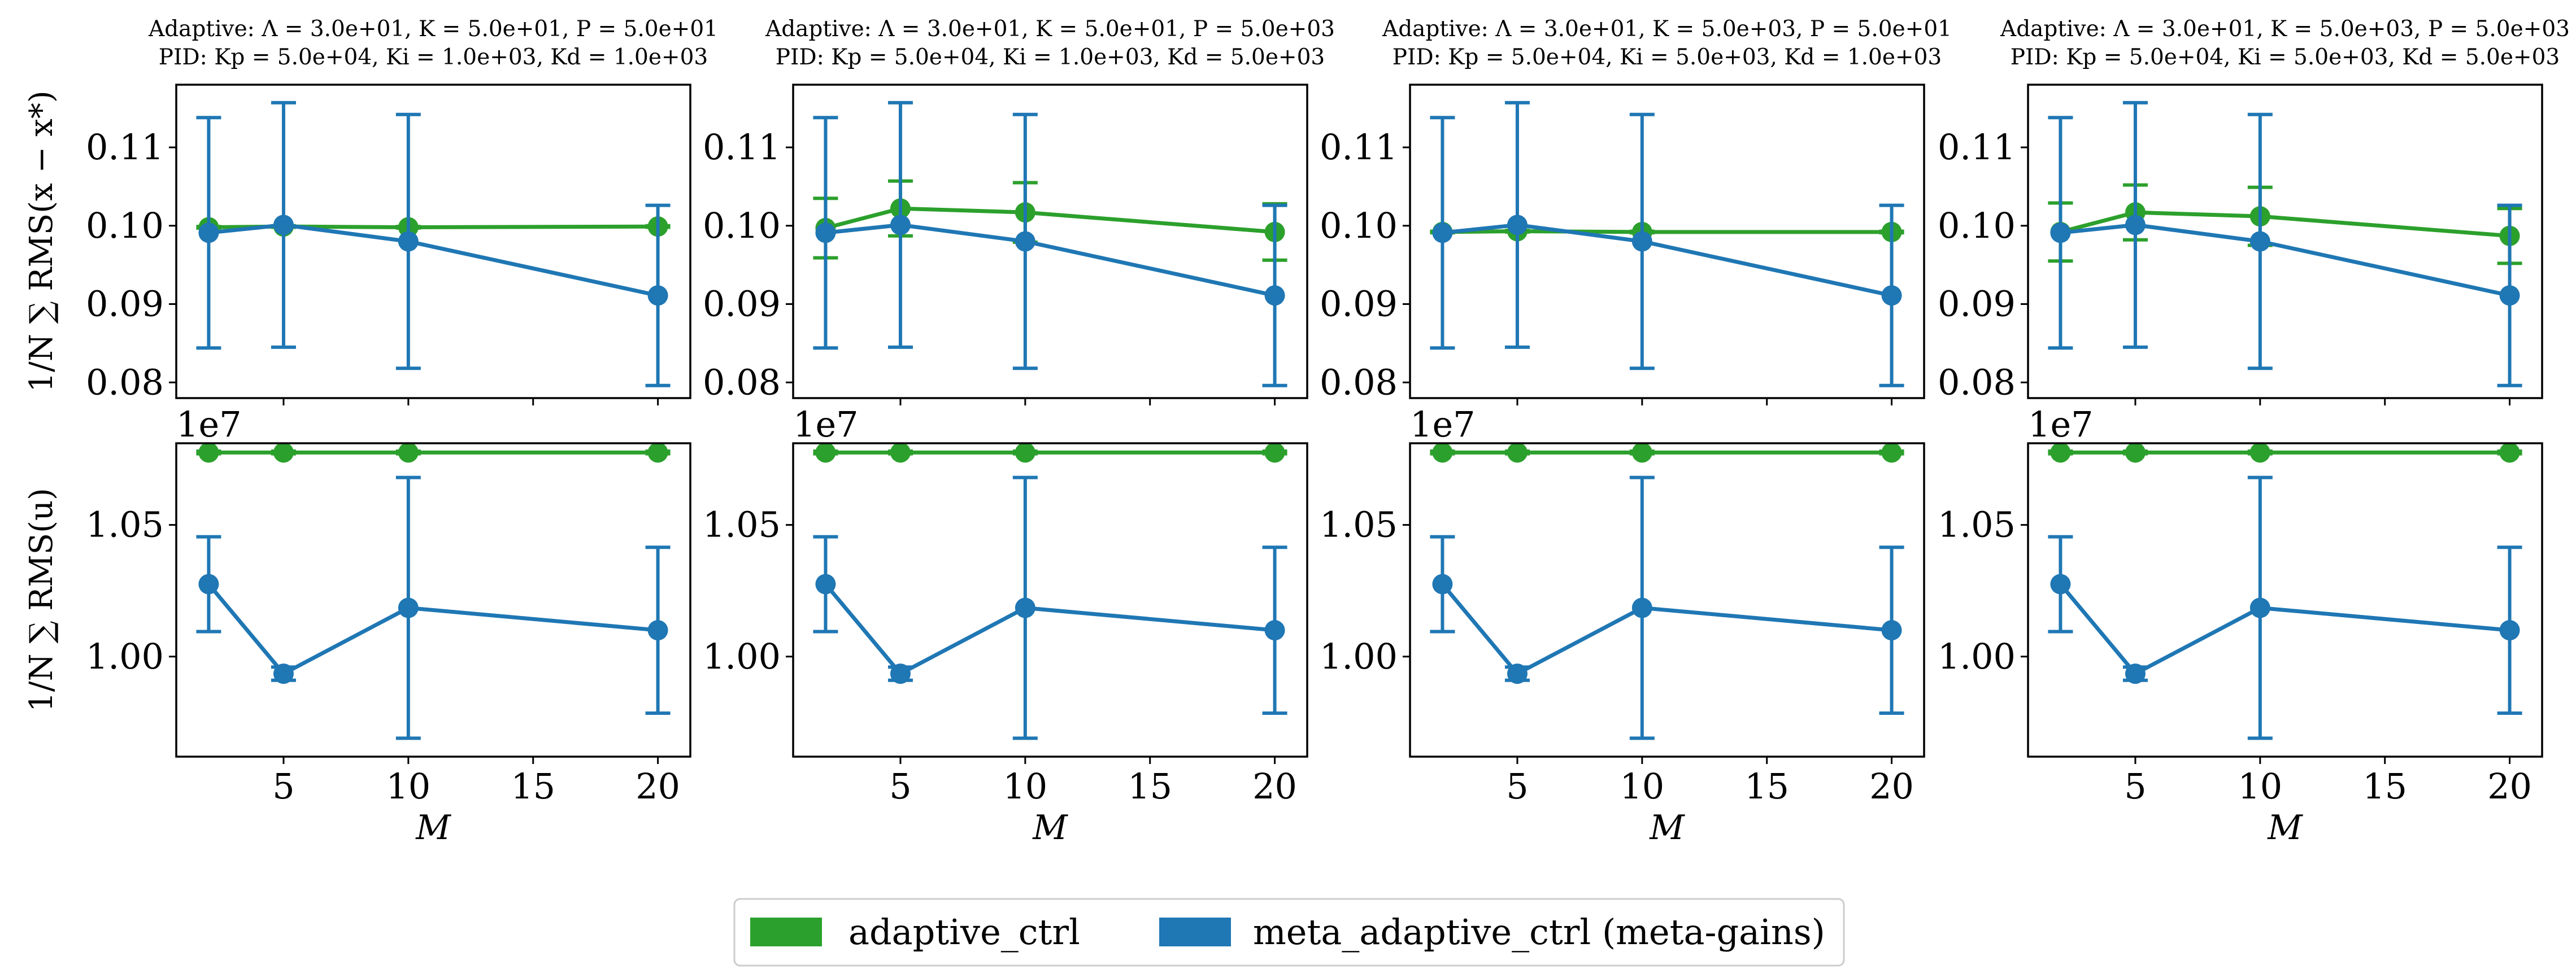  What do you see at coordinates (786, 932) in the screenshot?
I see `legend-swatch-adaptive` at bounding box center [786, 932].